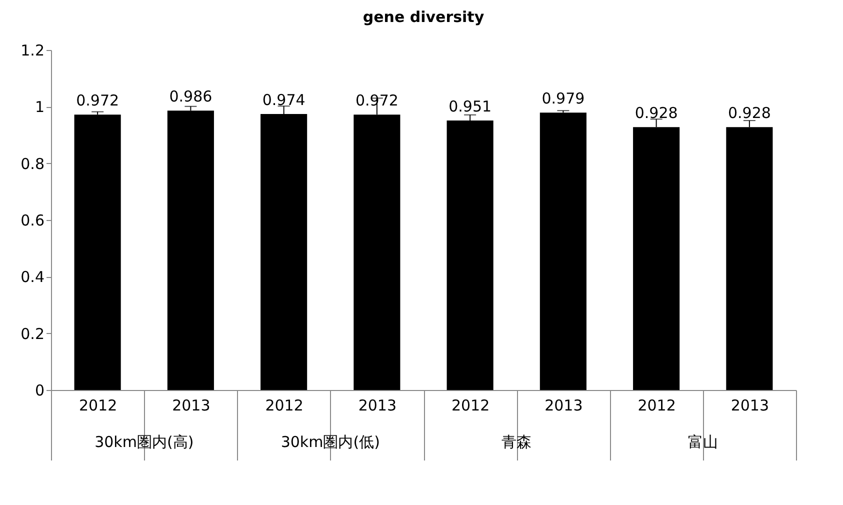 Image resolution: width=843 pixels, height=505 pixels. What do you see at coordinates (563, 99) in the screenshot?
I see `data-label: 0.979` at bounding box center [563, 99].